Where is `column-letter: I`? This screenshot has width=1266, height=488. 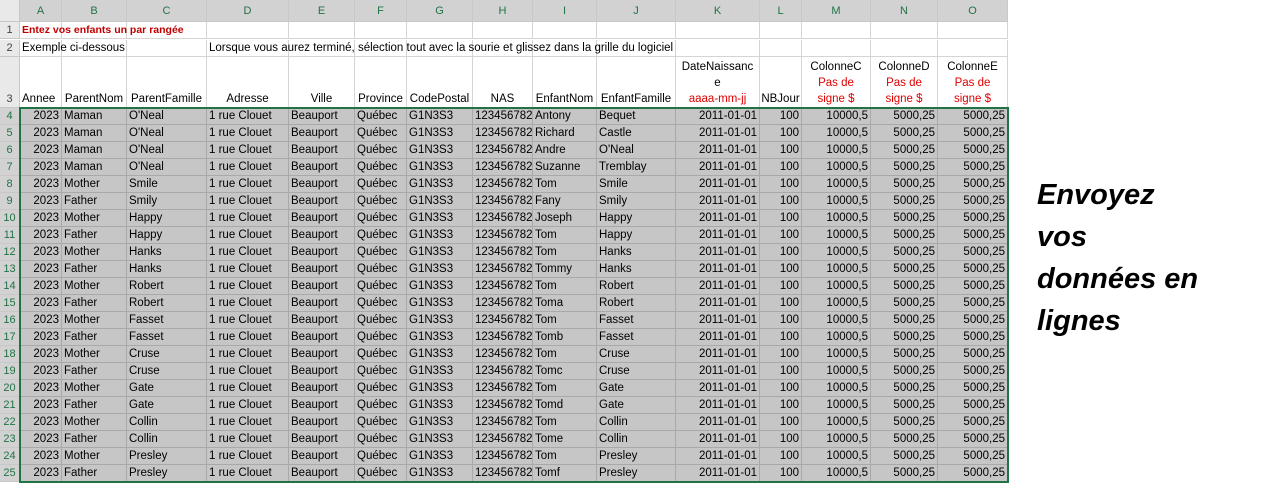
column-letter: I is located at coordinates (565, 11).